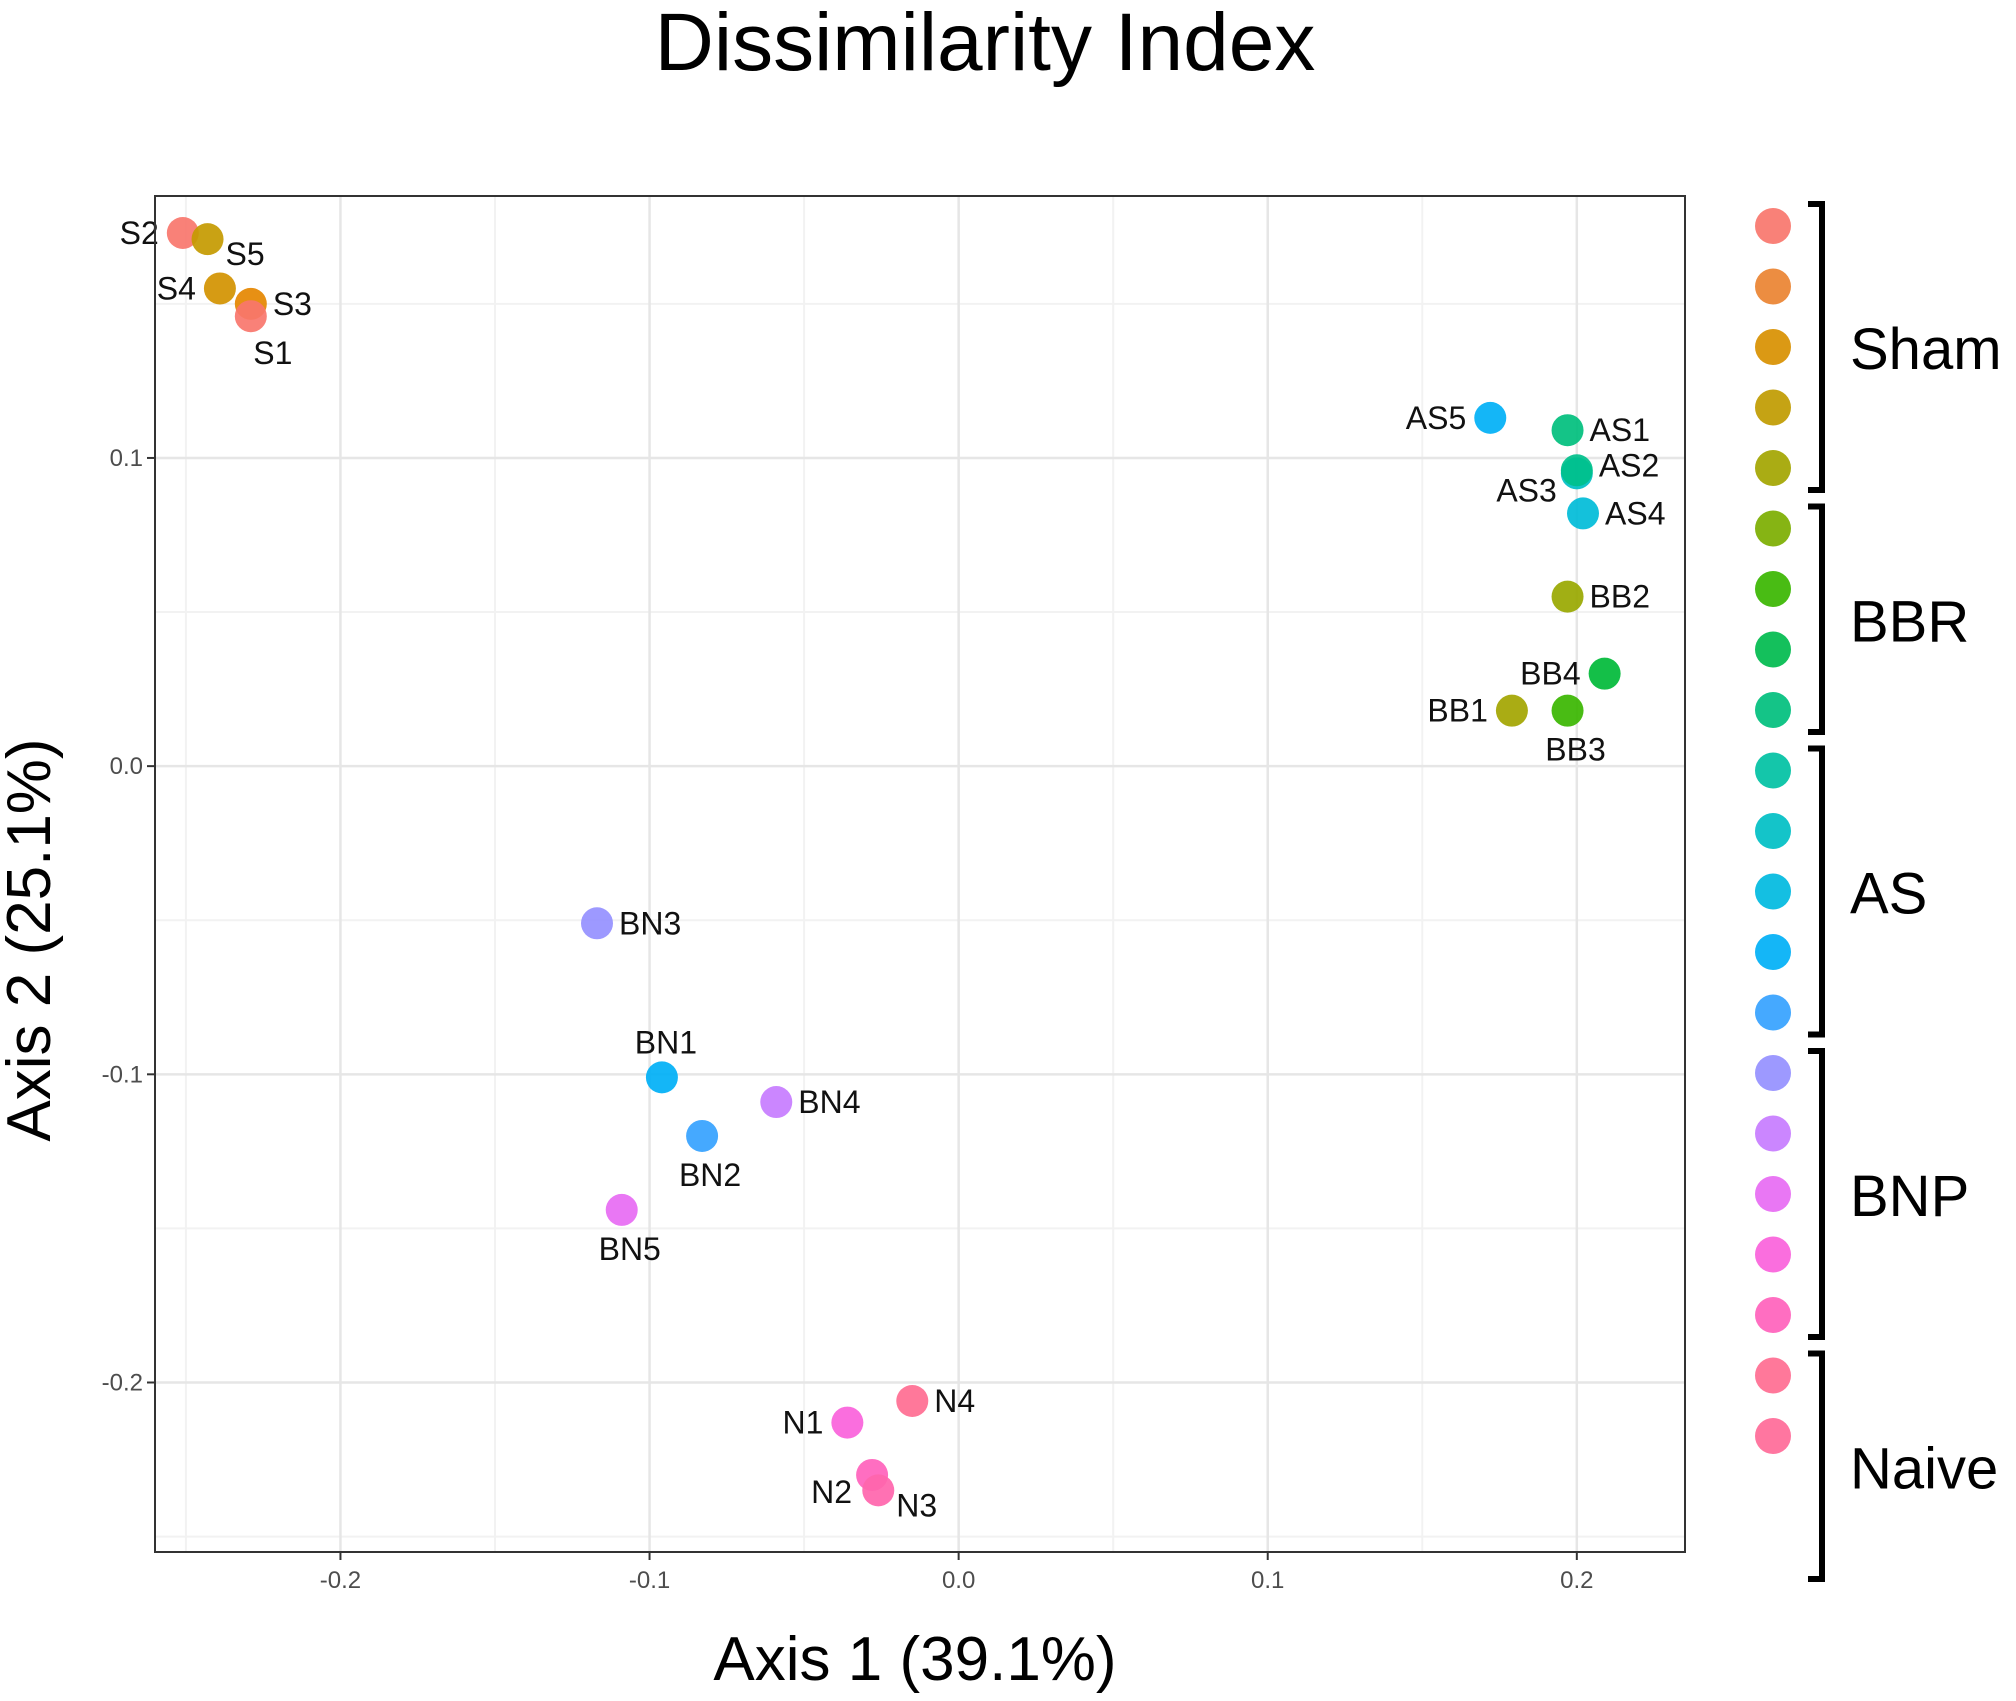 The image size is (2016, 1701). I want to click on legend-group-label: BBR, so click(1909, 621).